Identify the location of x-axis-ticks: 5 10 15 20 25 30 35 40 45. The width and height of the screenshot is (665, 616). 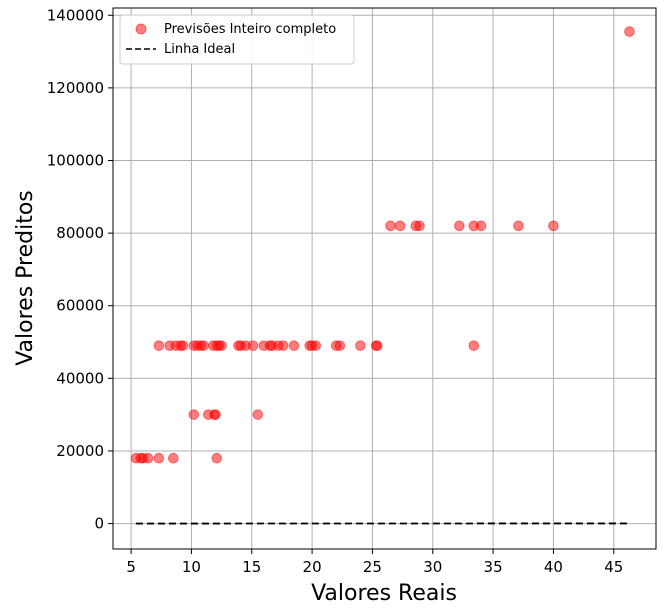
(374, 562).